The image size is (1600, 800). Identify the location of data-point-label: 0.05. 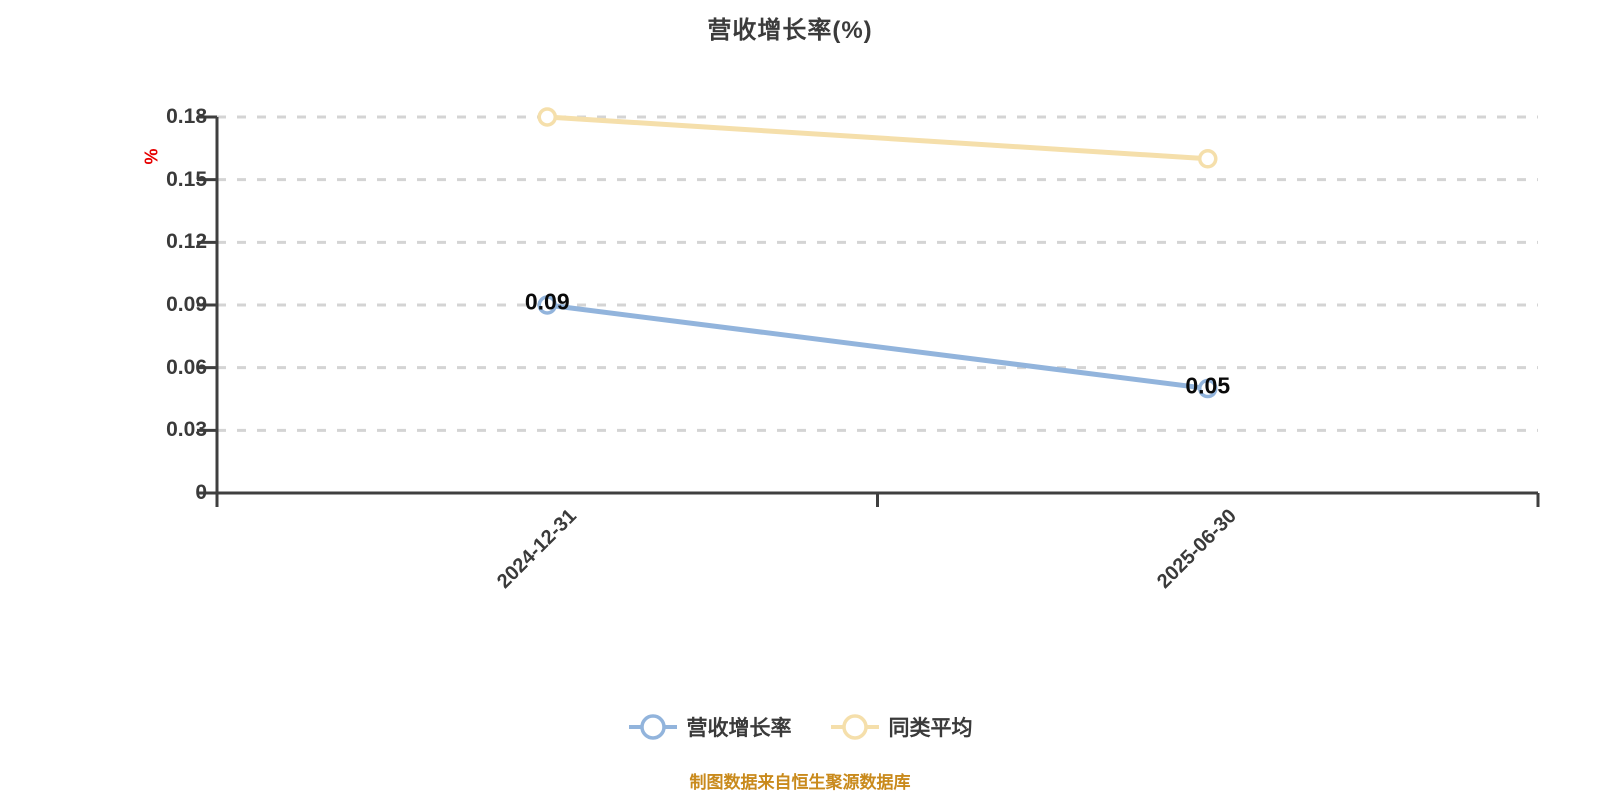
(1208, 385).